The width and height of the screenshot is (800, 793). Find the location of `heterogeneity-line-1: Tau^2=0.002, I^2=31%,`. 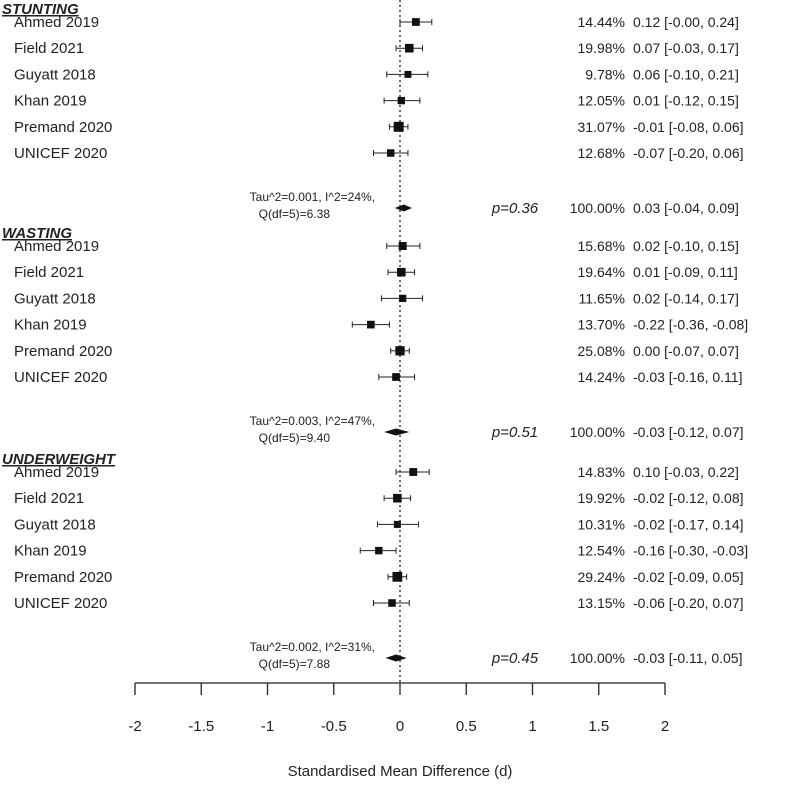

heterogeneity-line-1: Tau^2=0.002, I^2=31%, is located at coordinates (312, 647).